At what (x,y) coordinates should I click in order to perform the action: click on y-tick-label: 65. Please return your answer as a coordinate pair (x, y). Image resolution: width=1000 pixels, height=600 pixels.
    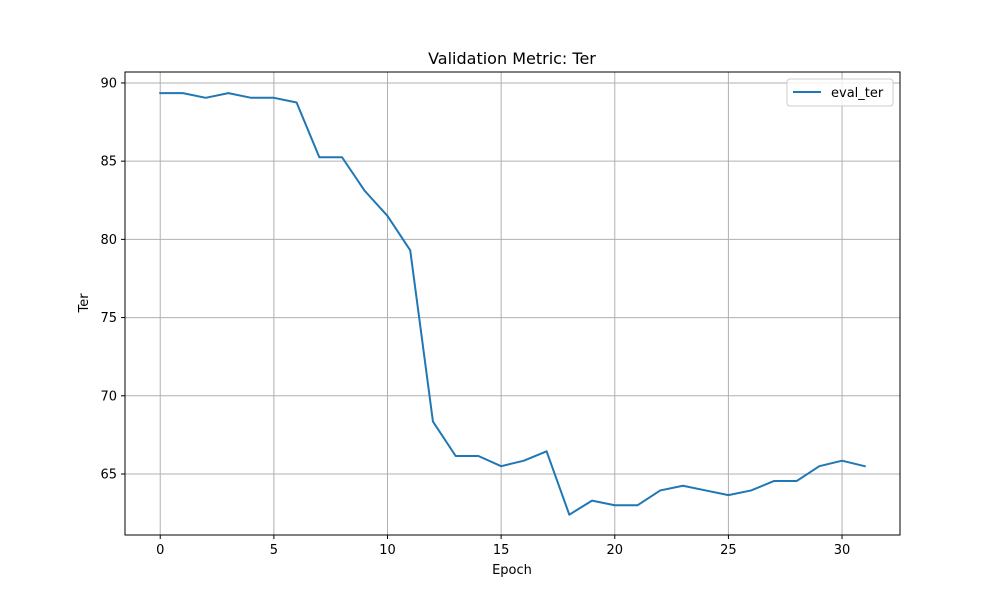
    Looking at the image, I should click on (108, 474).